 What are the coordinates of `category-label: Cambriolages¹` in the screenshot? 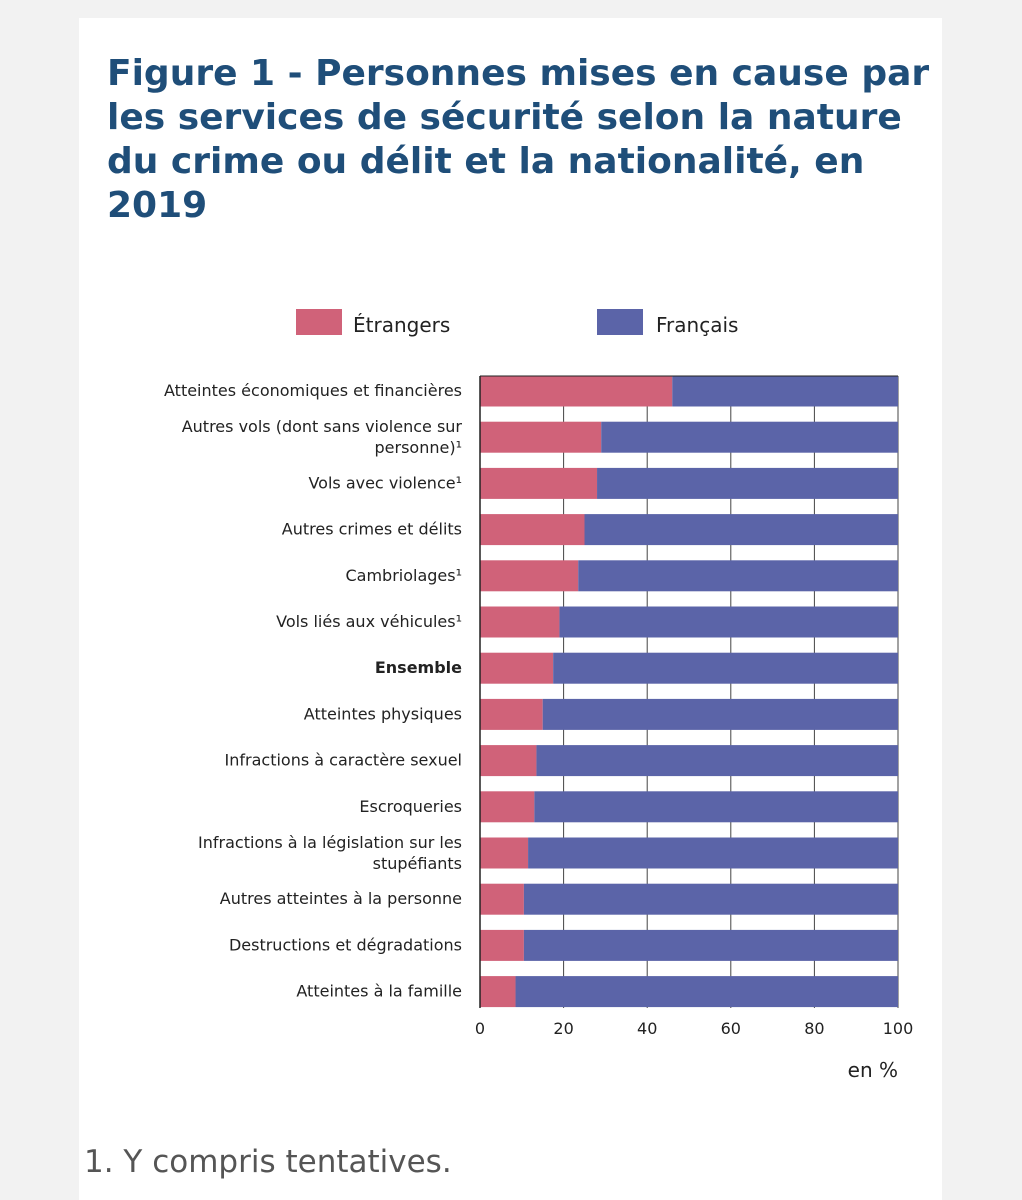 It's located at (403, 575).